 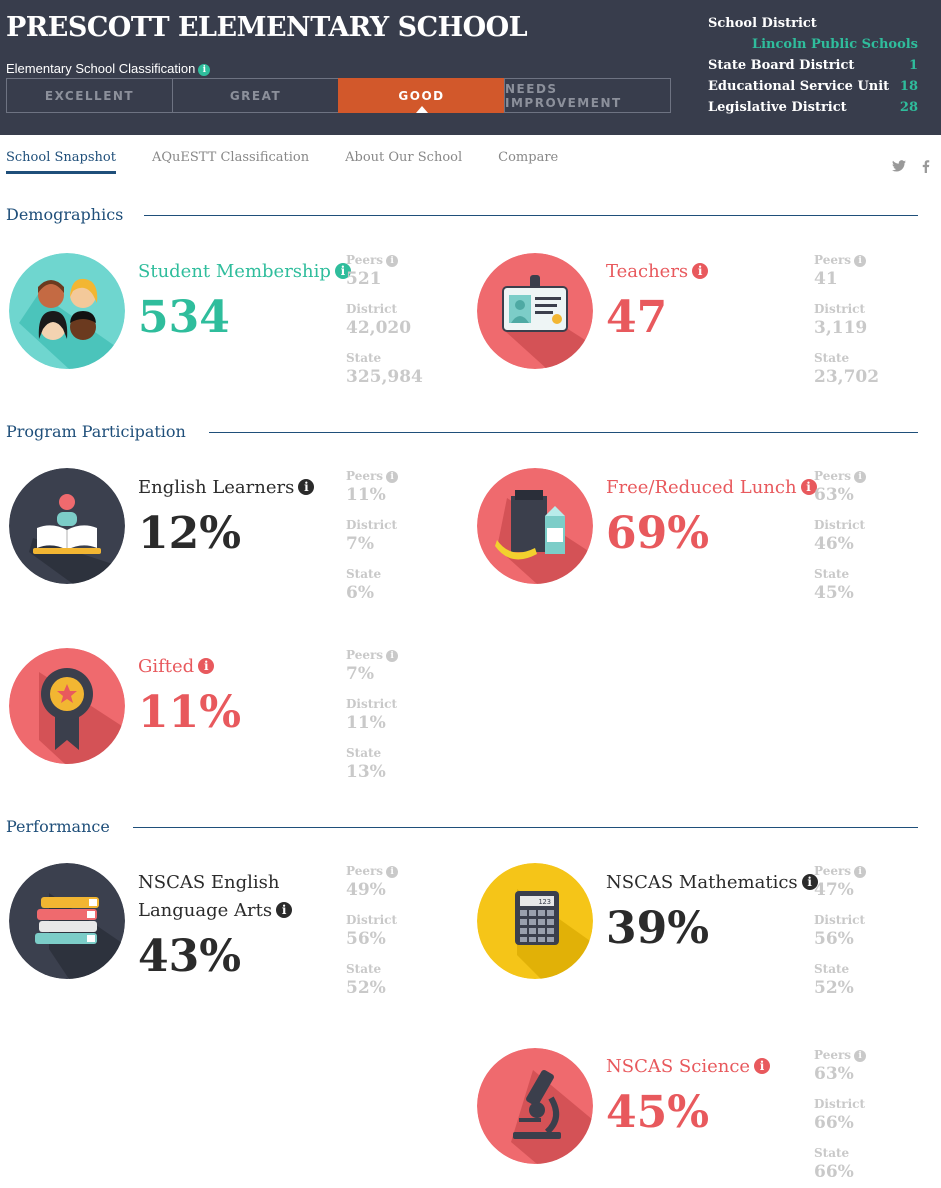 What do you see at coordinates (535, 921) in the screenshot?
I see `calculator-icon: 123` at bounding box center [535, 921].